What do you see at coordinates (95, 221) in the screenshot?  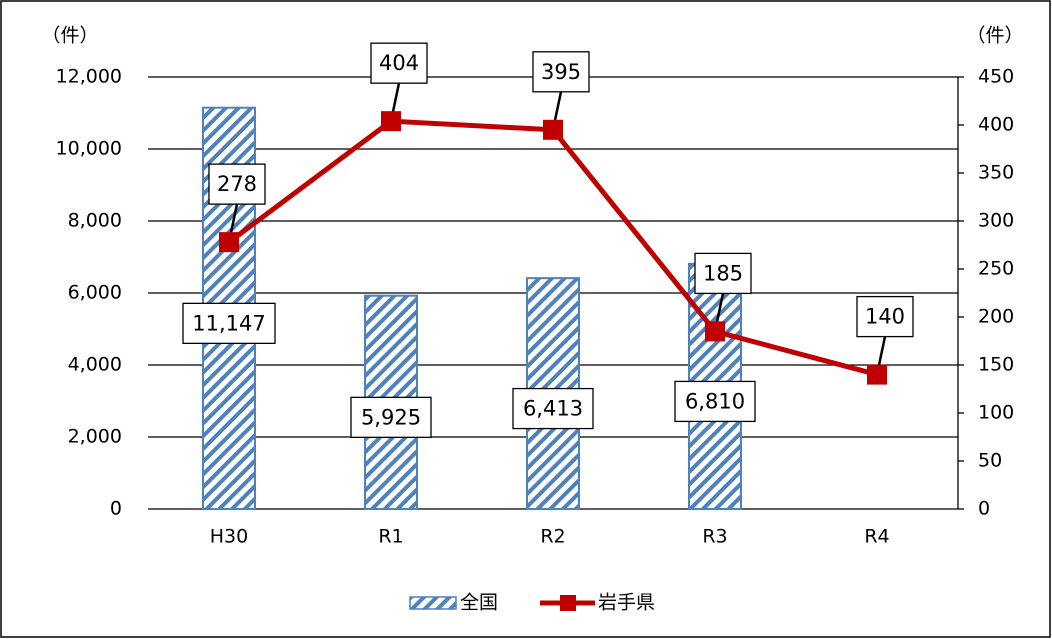 I see `y-tick-label: 8,000` at bounding box center [95, 221].